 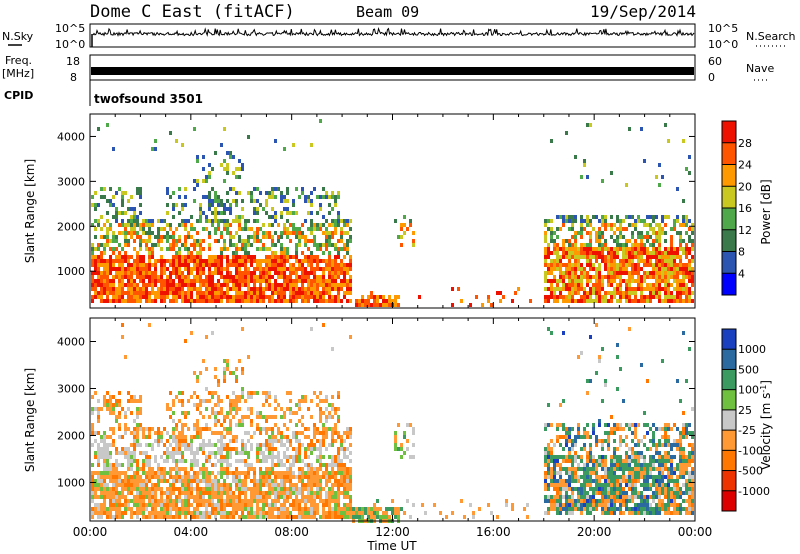 What do you see at coordinates (741, 273) in the screenshot?
I see `power-colorbar-tick-label: 4` at bounding box center [741, 273].